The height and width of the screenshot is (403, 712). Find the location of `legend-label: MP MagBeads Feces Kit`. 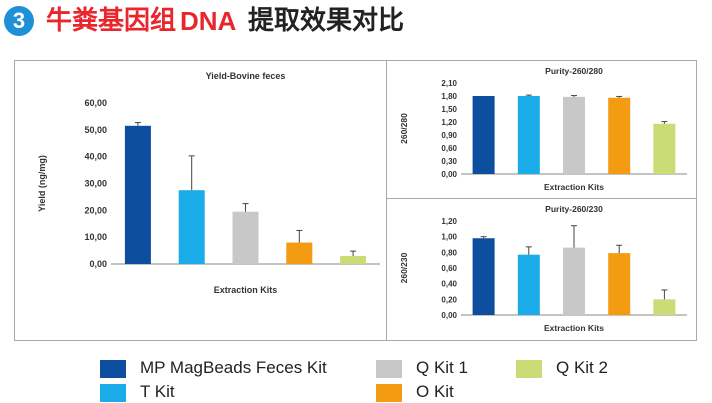

legend-label: MP MagBeads Feces Kit is located at coordinates (233, 367).